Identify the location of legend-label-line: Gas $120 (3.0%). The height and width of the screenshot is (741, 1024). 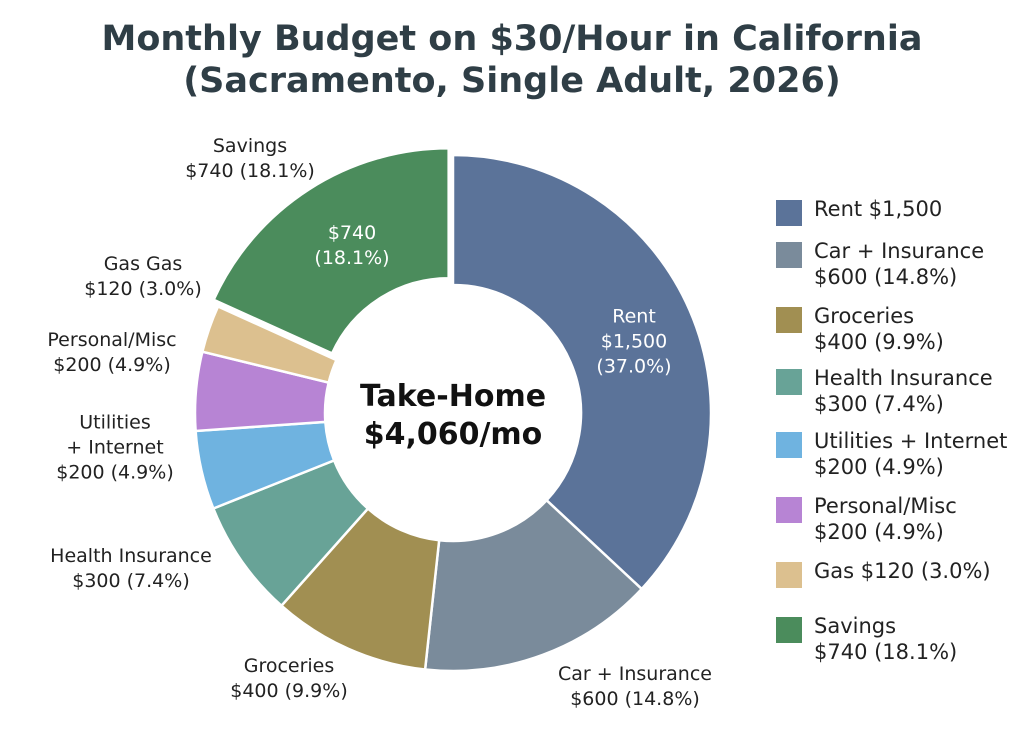
(902, 571).